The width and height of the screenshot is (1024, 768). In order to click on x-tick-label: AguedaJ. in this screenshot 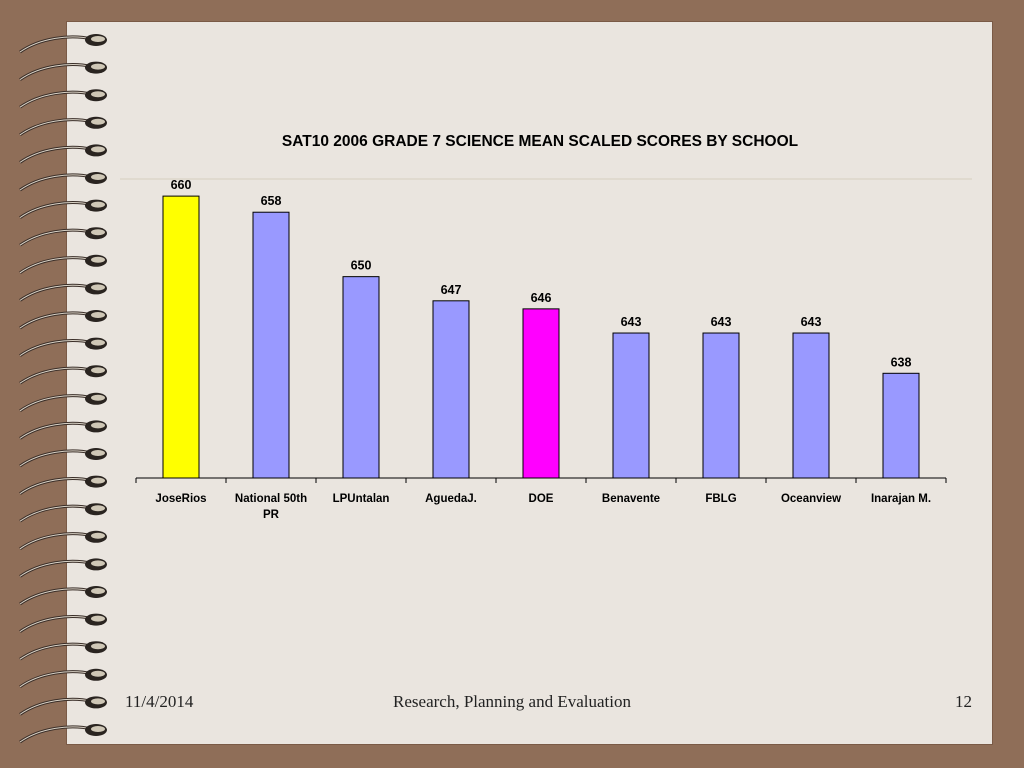, I will do `click(451, 499)`.